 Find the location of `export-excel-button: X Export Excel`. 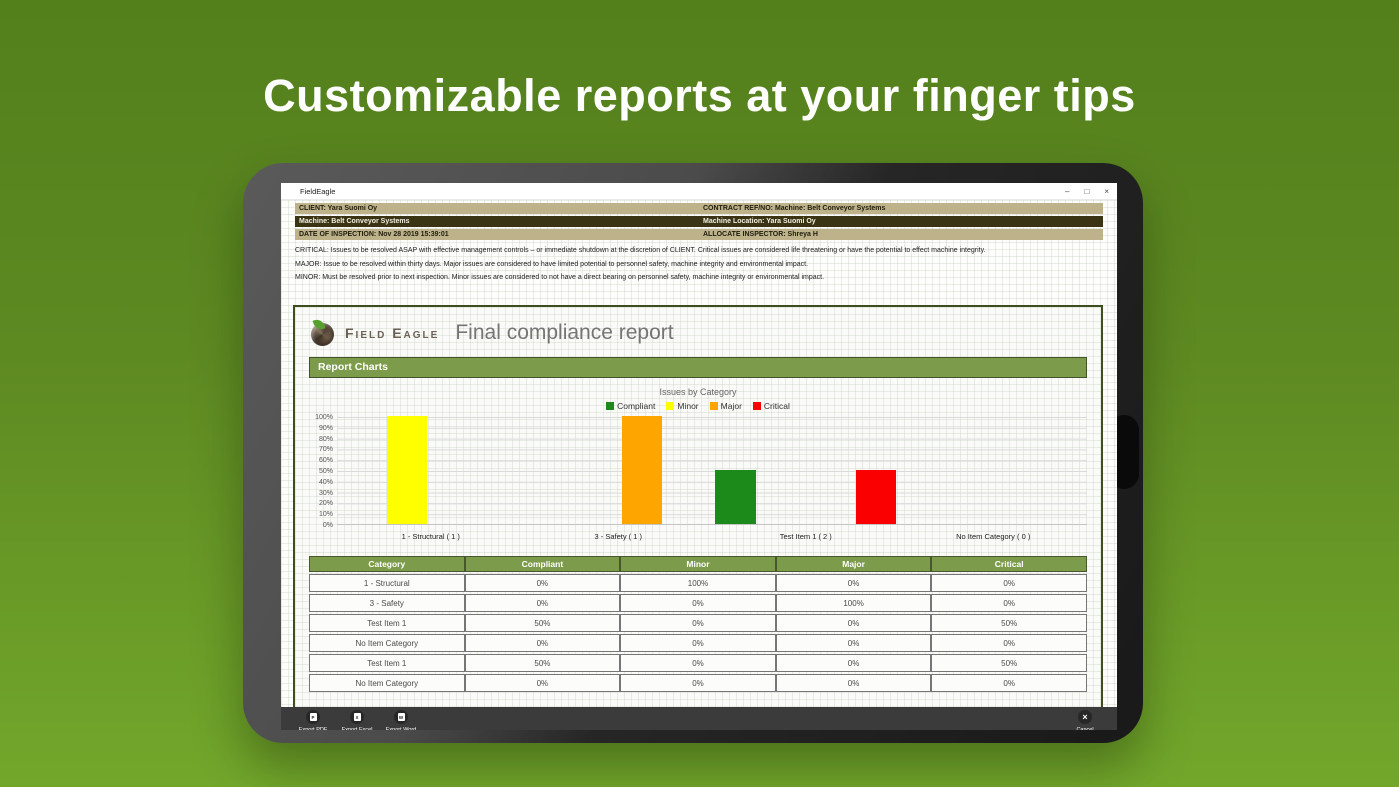

export-excel-button: X Export Excel is located at coordinates (357, 718).